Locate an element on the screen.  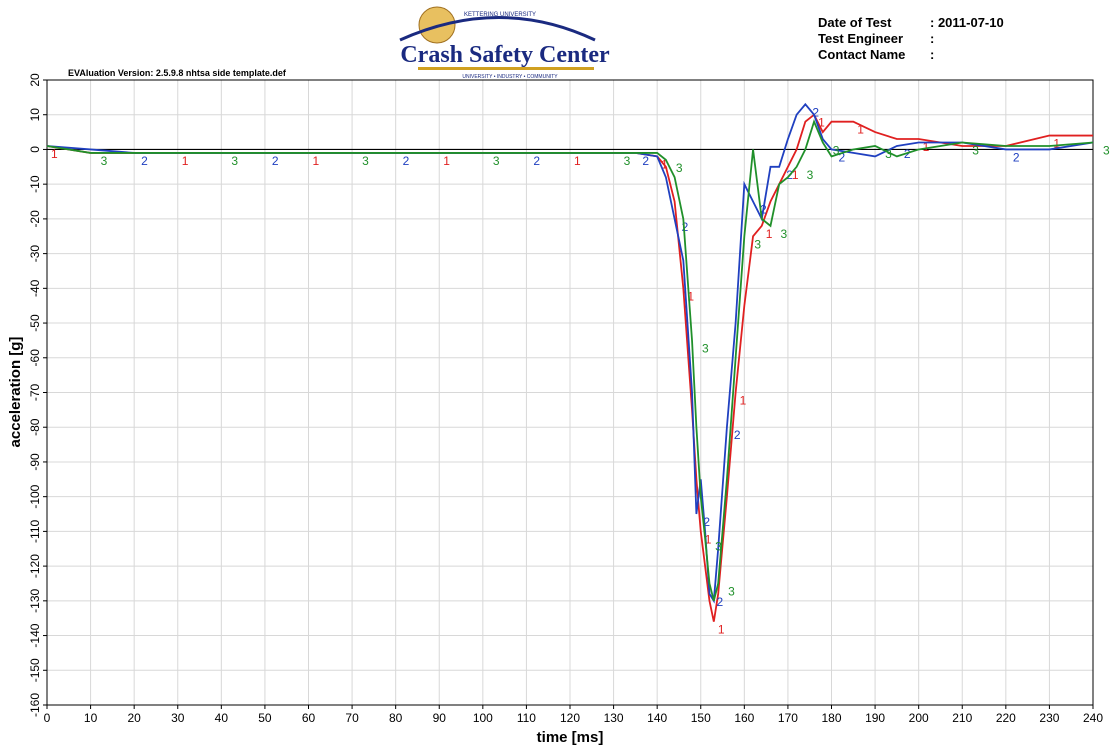
x-tick-label: 70 is located at coordinates (352, 718).